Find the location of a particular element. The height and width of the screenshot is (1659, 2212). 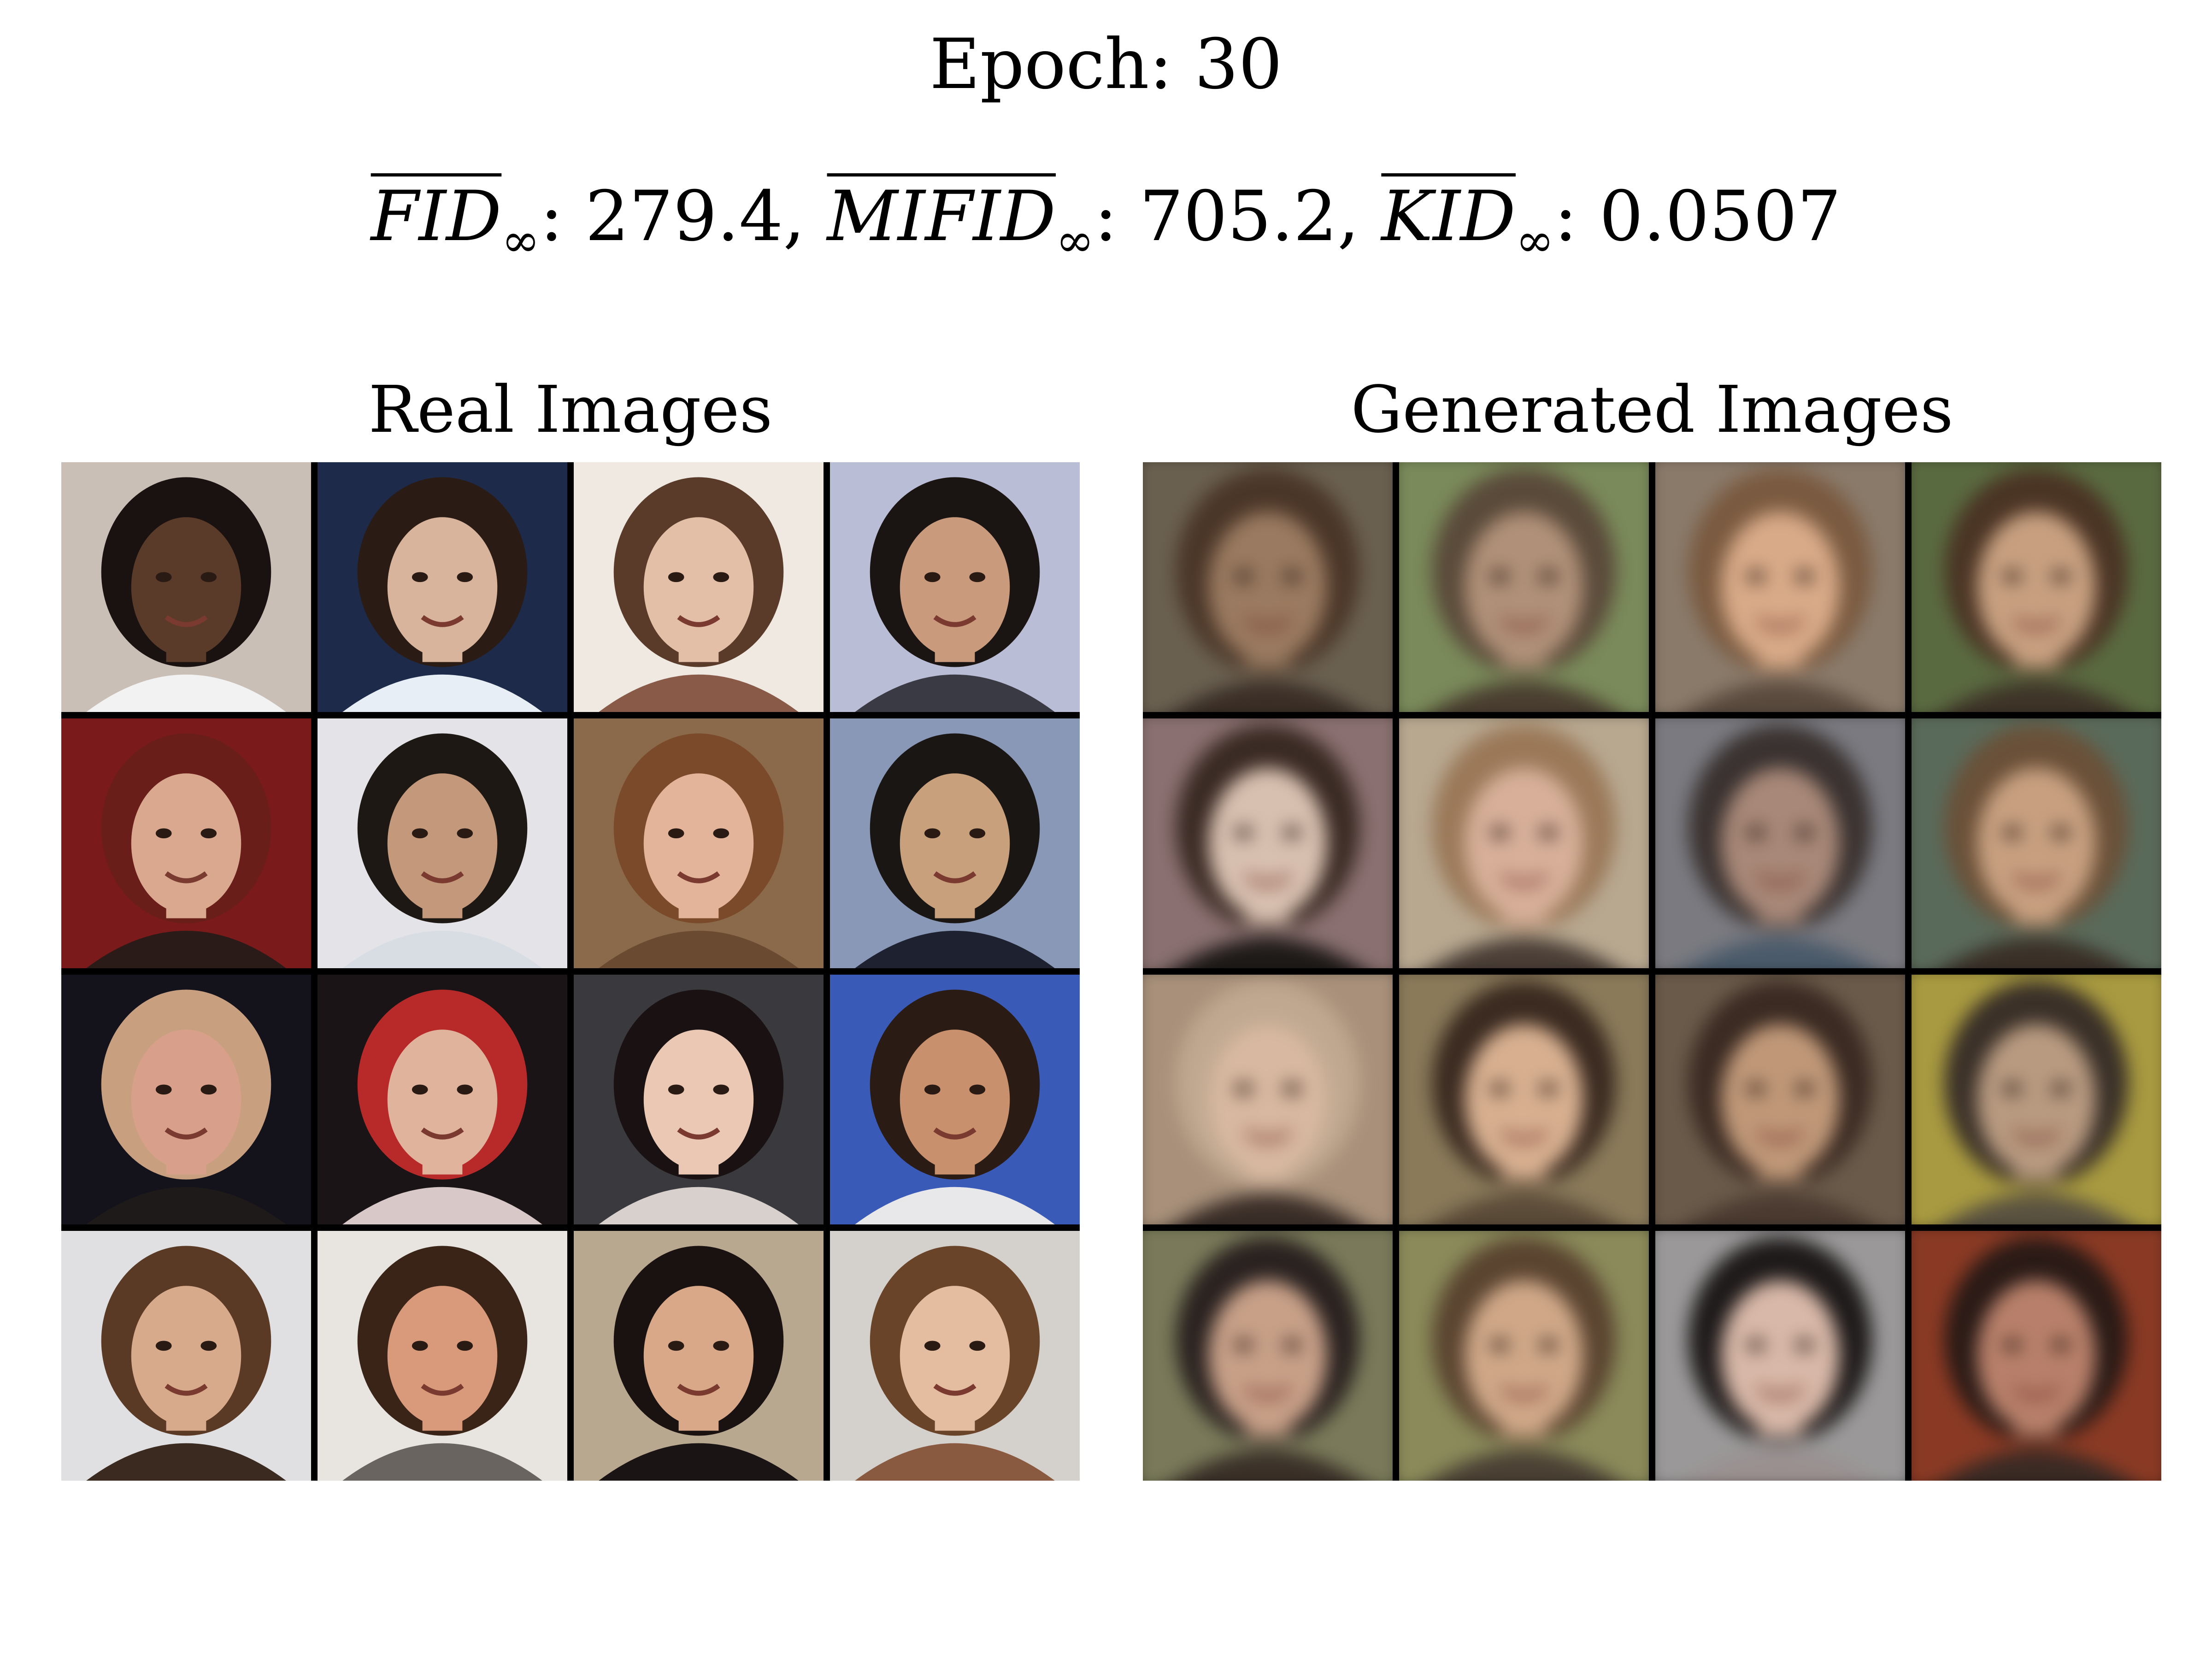

mifid-metric: MIFID∞: 705.2, is located at coordinates (1093, 229).